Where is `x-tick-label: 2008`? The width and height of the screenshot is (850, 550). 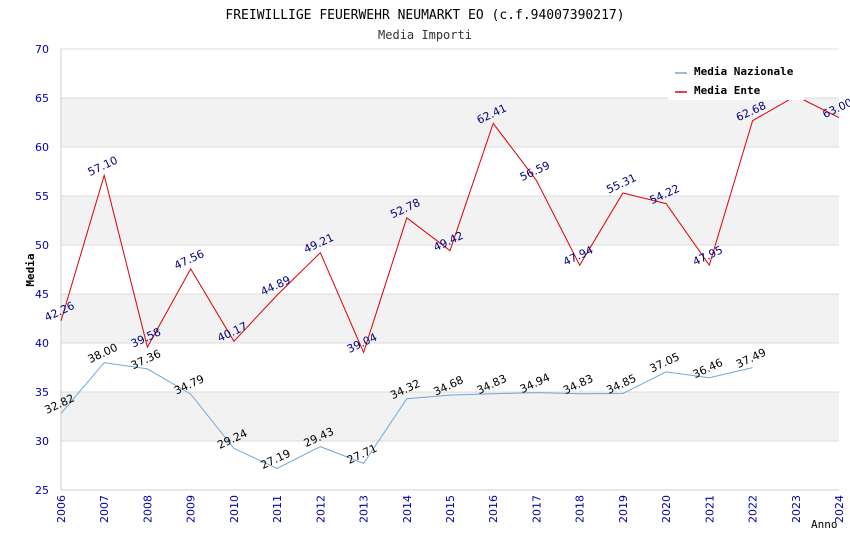
x-tick-label: 2008 is located at coordinates (147, 509).